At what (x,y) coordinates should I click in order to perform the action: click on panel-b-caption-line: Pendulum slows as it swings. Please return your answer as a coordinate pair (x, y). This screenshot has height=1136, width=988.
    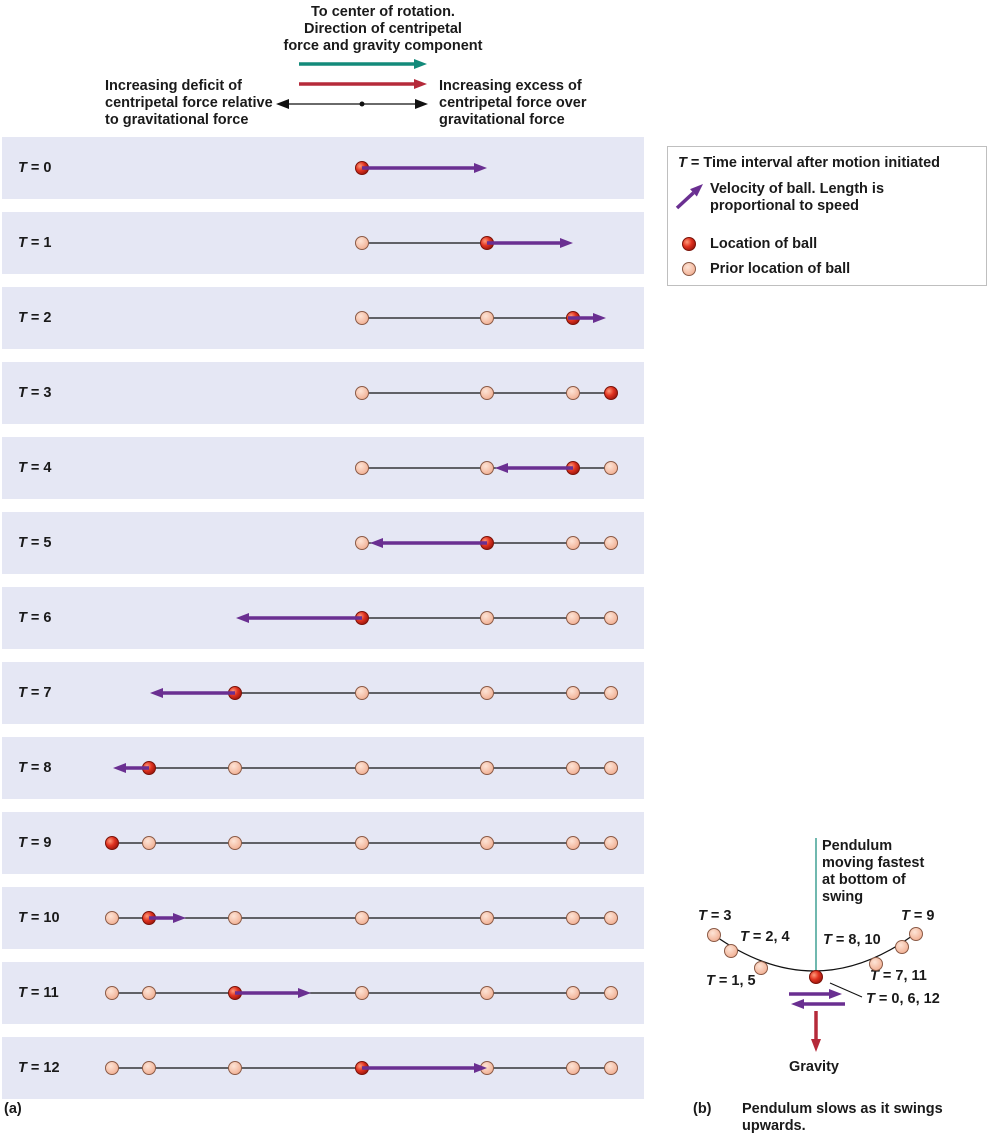
    Looking at the image, I should click on (842, 1109).